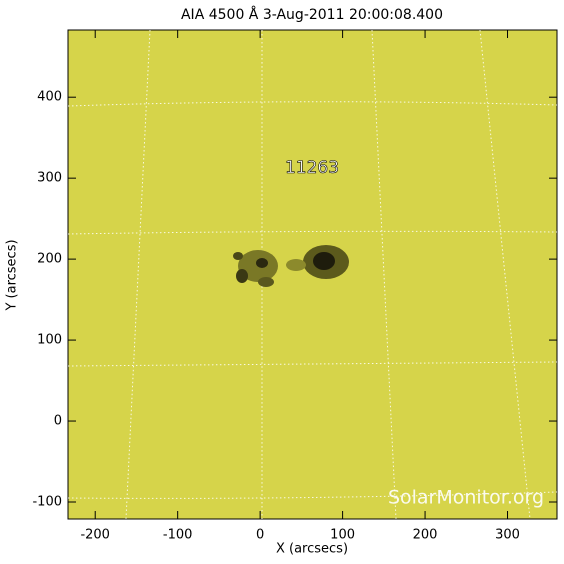 The height and width of the screenshot is (564, 564). What do you see at coordinates (507, 535) in the screenshot?
I see `x-tick-label: 300` at bounding box center [507, 535].